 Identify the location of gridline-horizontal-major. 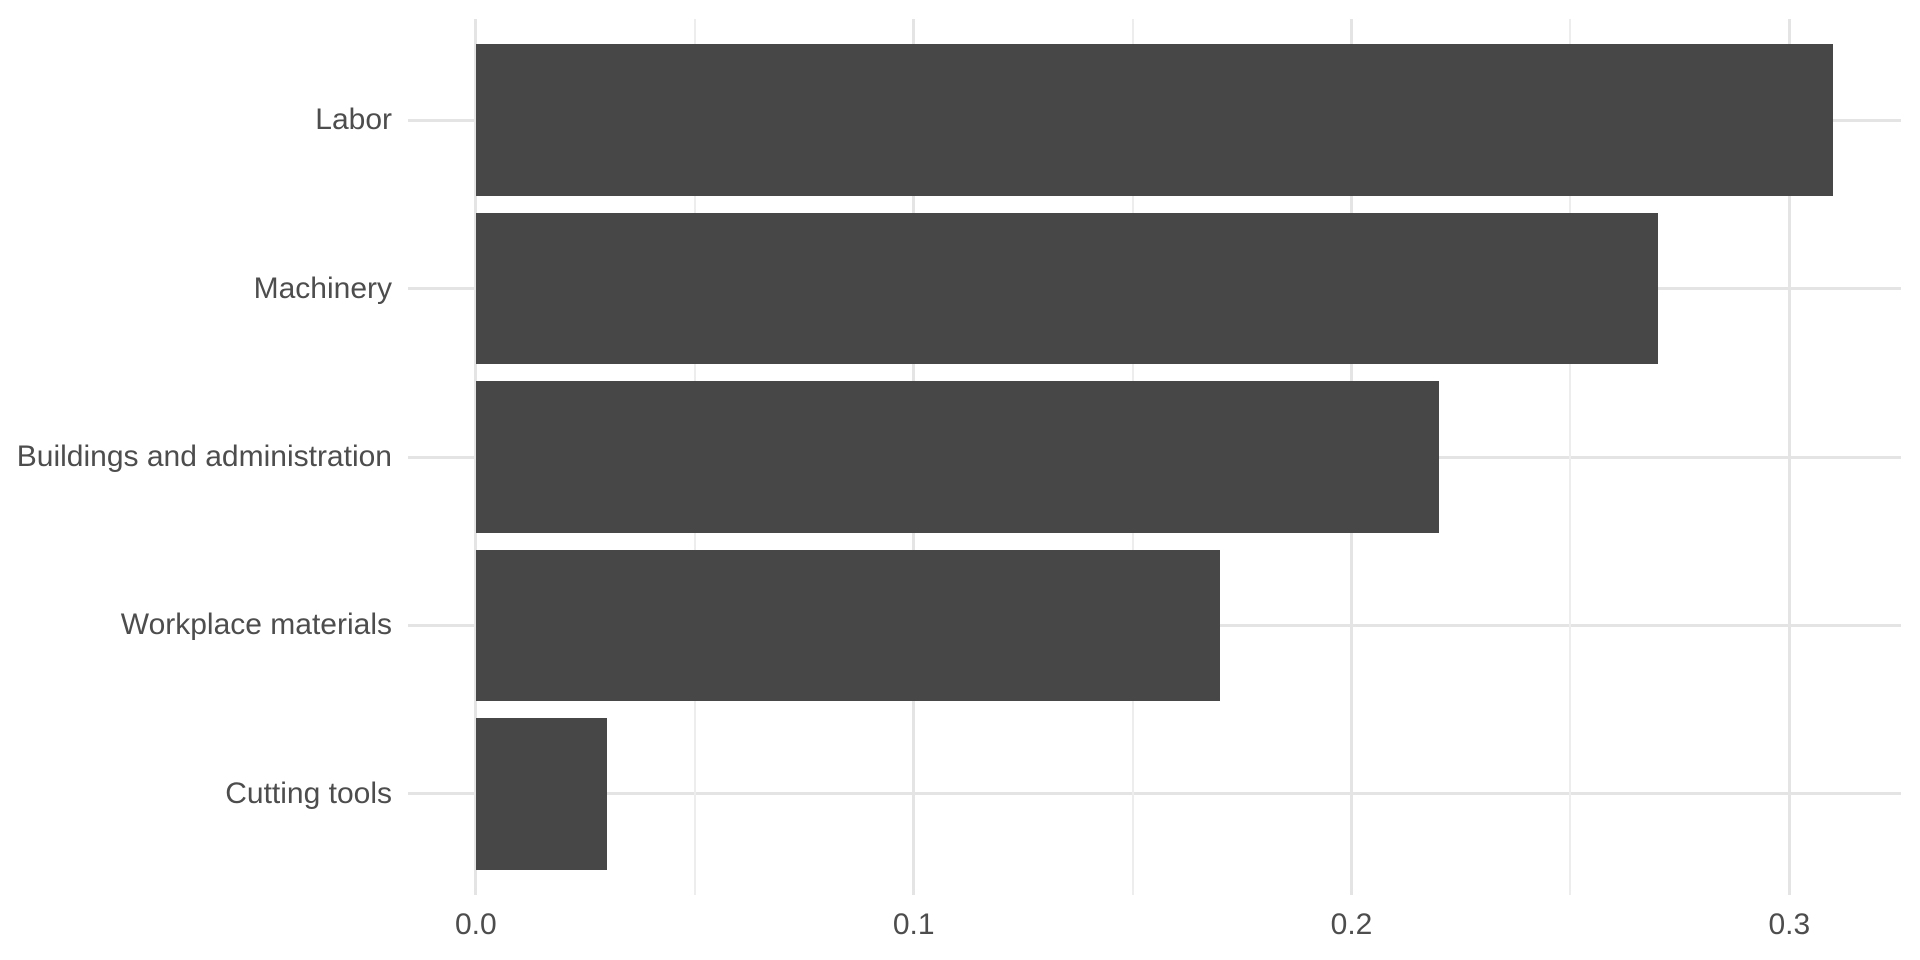
(1154, 794).